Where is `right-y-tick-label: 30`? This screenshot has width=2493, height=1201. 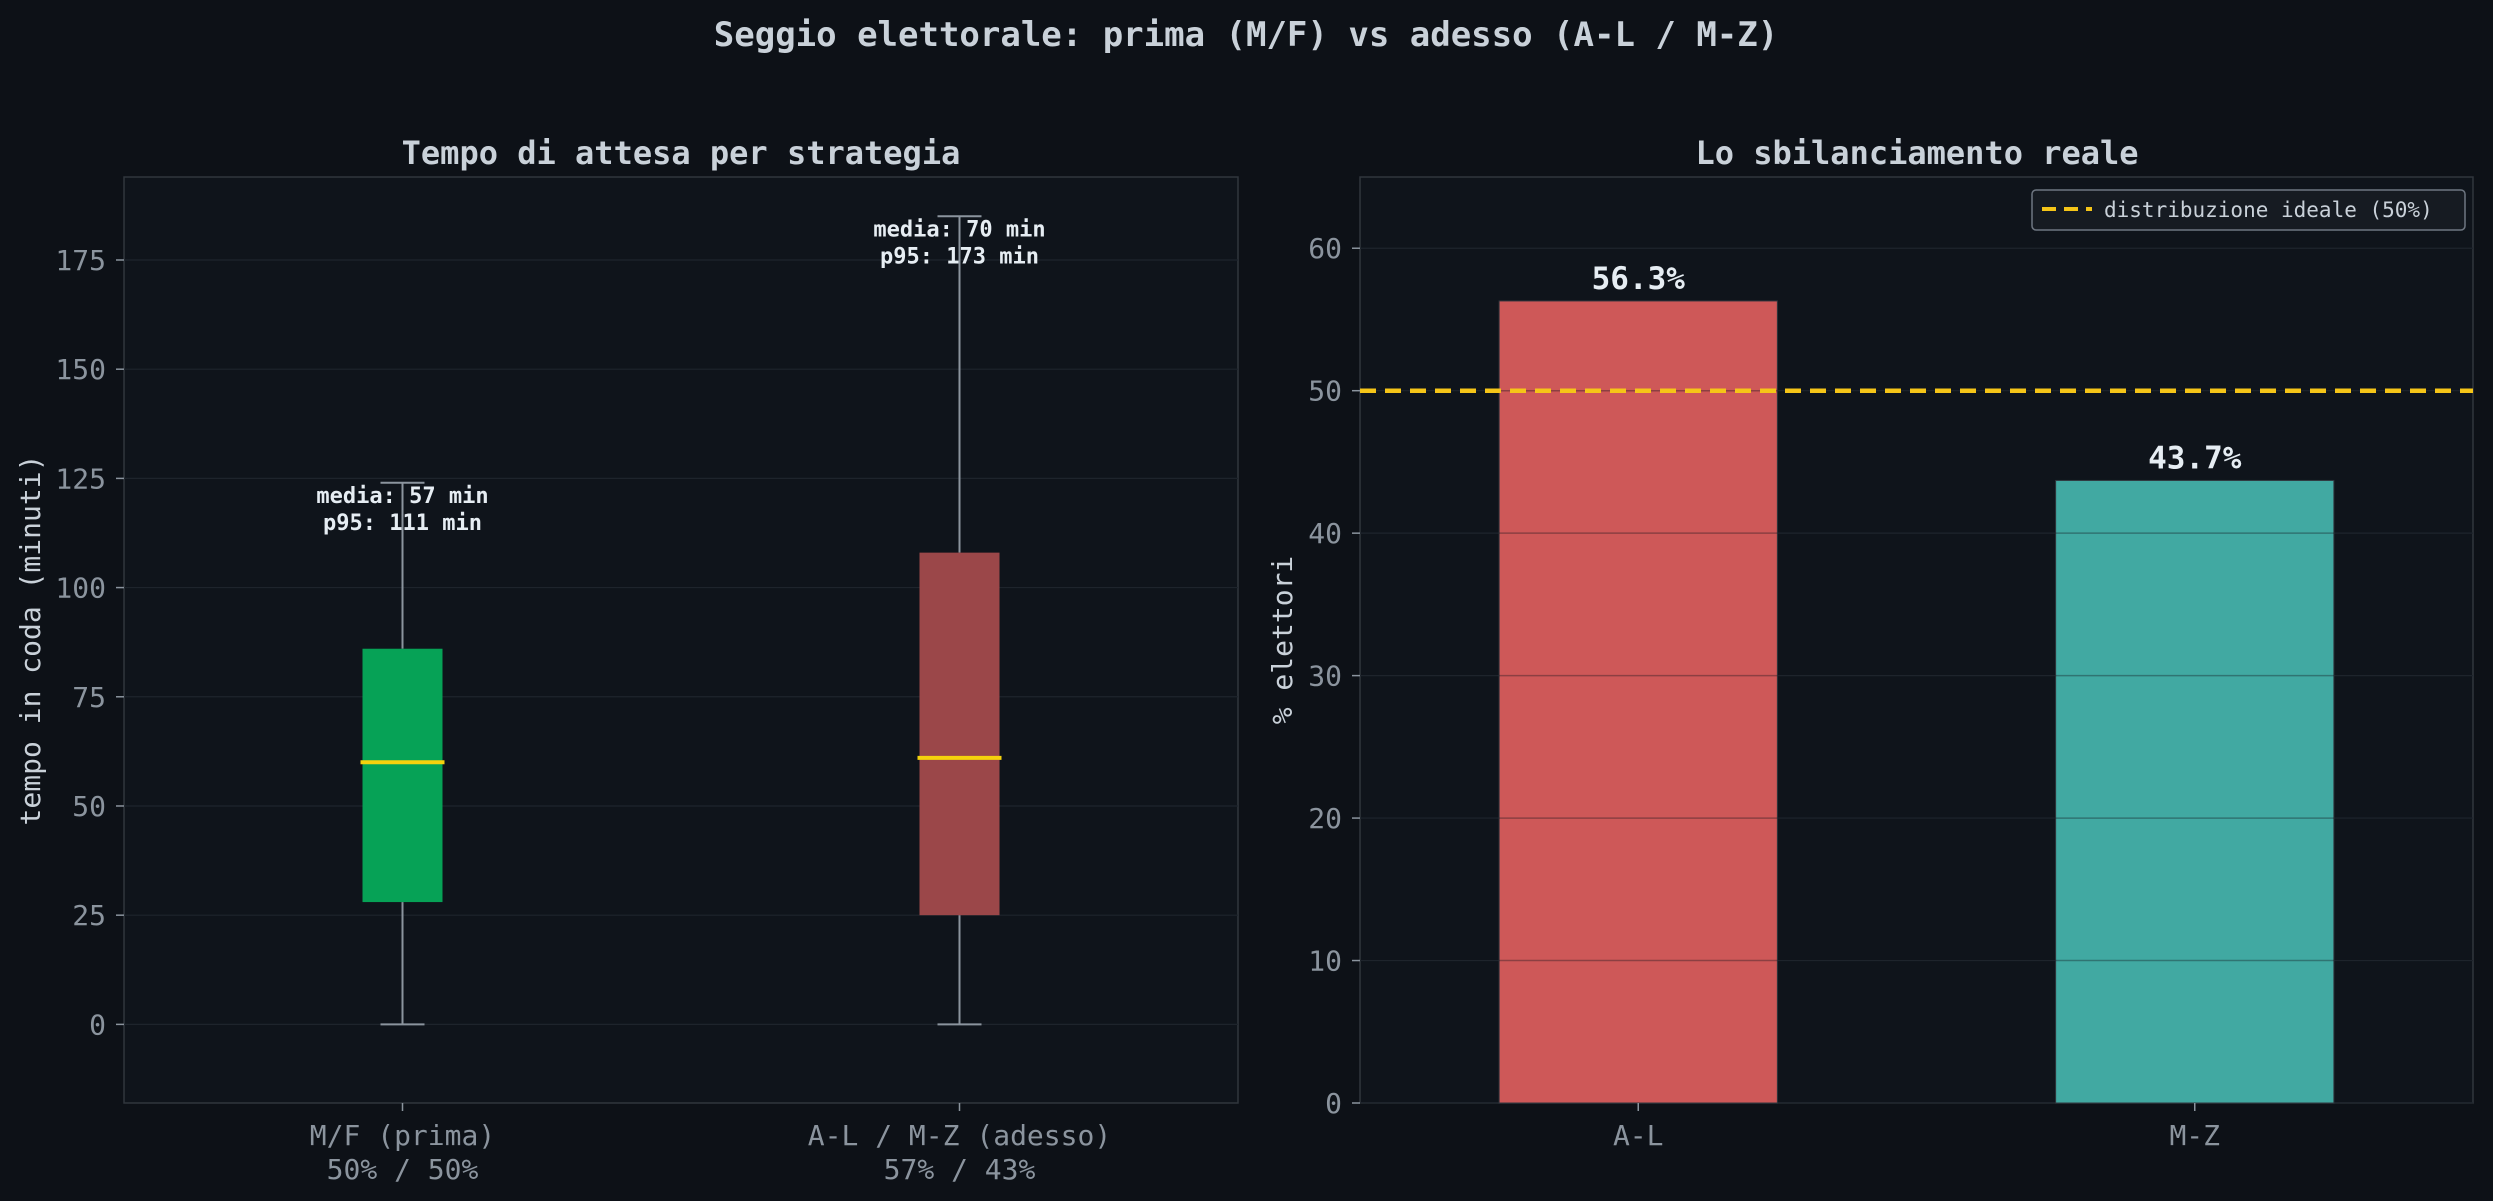 right-y-tick-label: 30 is located at coordinates (1325, 676).